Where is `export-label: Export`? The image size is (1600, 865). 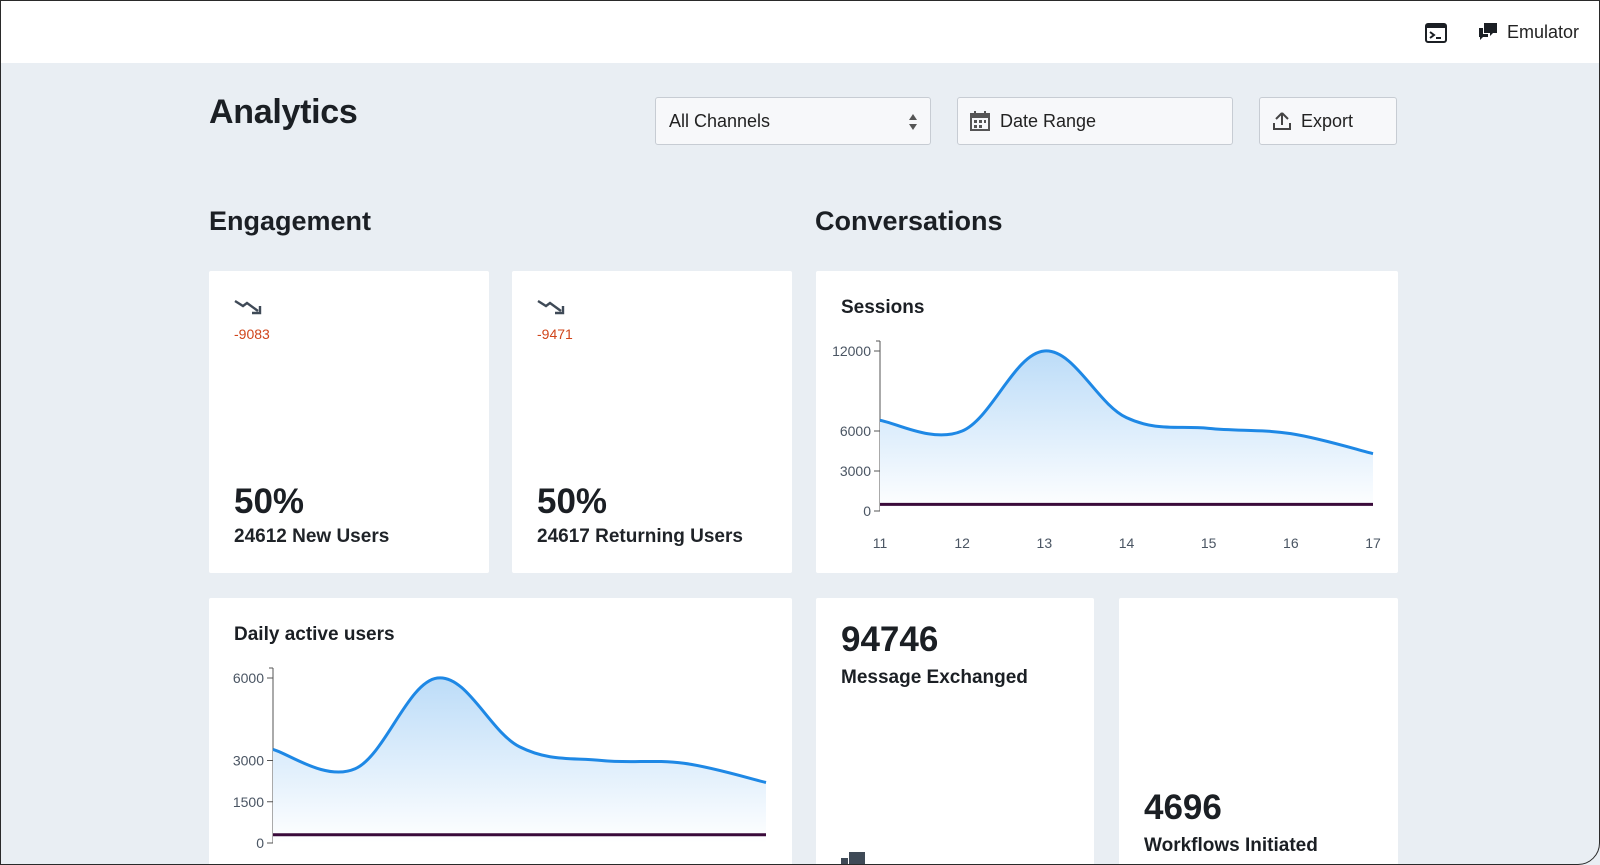 export-label: Export is located at coordinates (1327, 120).